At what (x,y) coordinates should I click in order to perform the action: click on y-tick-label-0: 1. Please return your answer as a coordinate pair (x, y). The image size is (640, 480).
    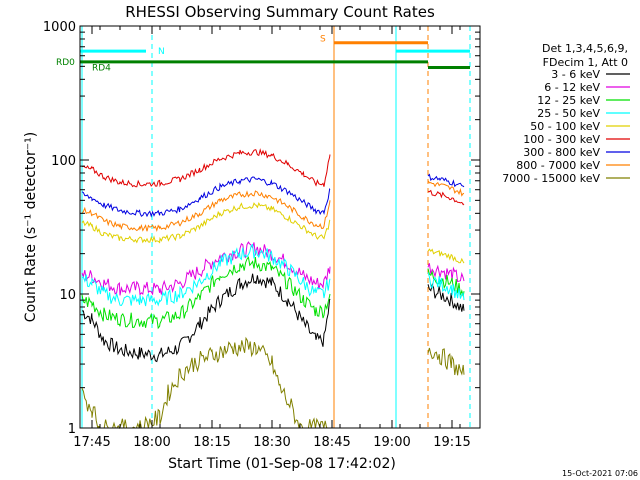
    Looking at the image, I should click on (72, 429).